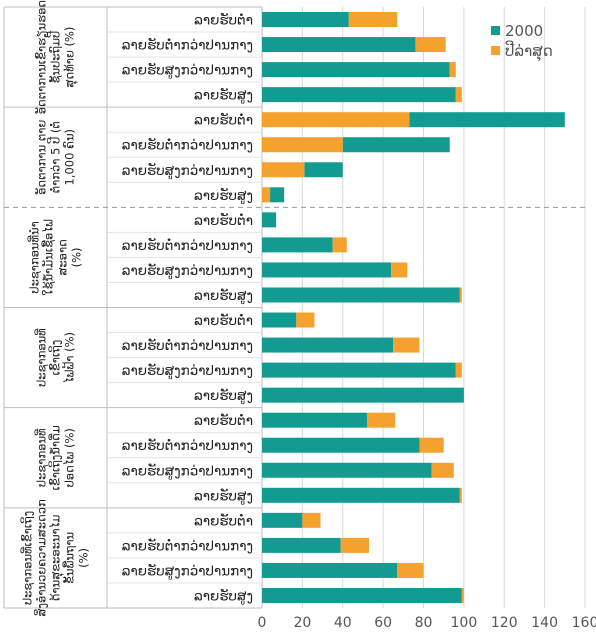  What do you see at coordinates (70, 57) in the screenshot?
I see `group-label-line: ສຸດທ້າຍ (%)` at bounding box center [70, 57].